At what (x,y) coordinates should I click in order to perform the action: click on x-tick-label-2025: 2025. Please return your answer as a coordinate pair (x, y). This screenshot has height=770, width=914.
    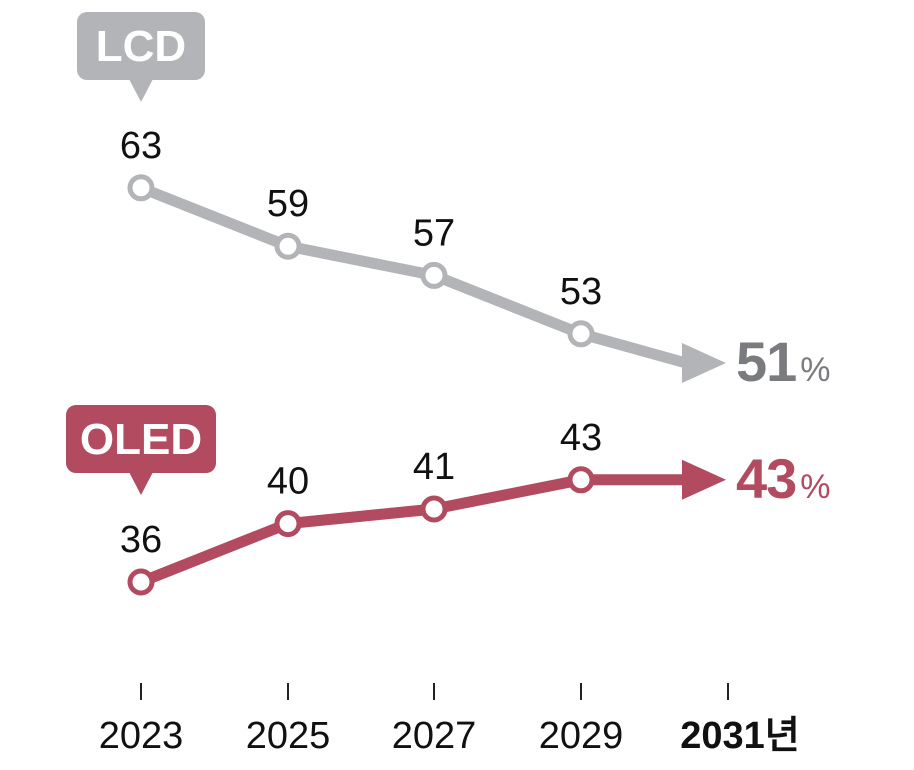
    Looking at the image, I should click on (288, 736).